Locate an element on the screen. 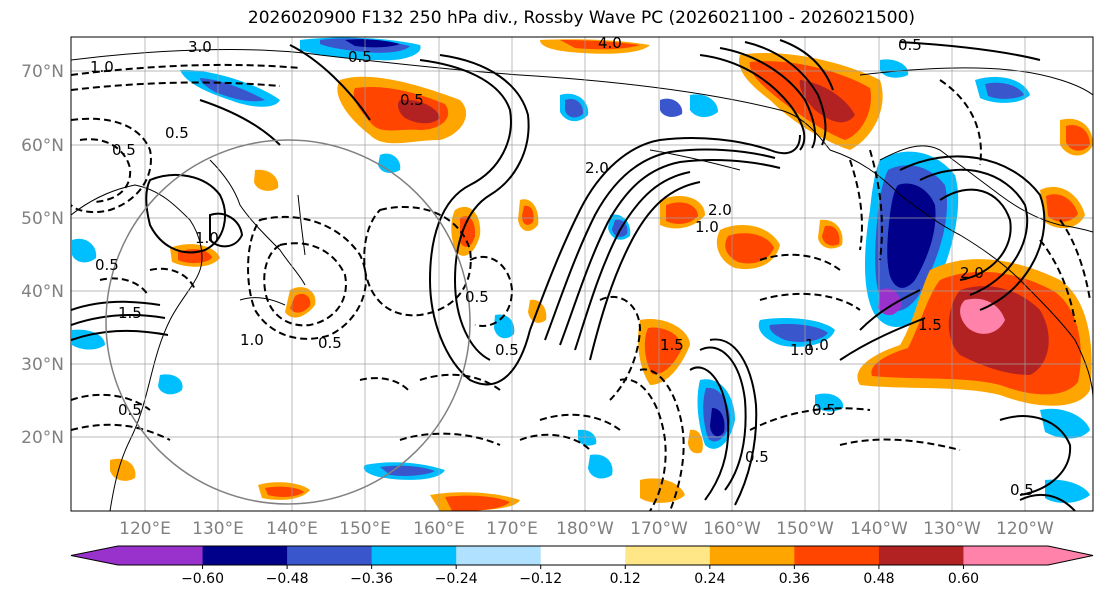 Image resolution: width=1105 pixels, height=604 pixels. colorbar-tick-label: −0.48 is located at coordinates (287, 579).